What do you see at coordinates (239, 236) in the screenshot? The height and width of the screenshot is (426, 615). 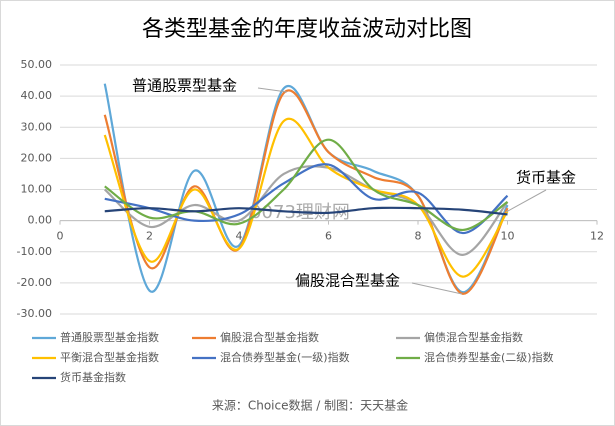 I see `x-tick-label: 4` at bounding box center [239, 236].